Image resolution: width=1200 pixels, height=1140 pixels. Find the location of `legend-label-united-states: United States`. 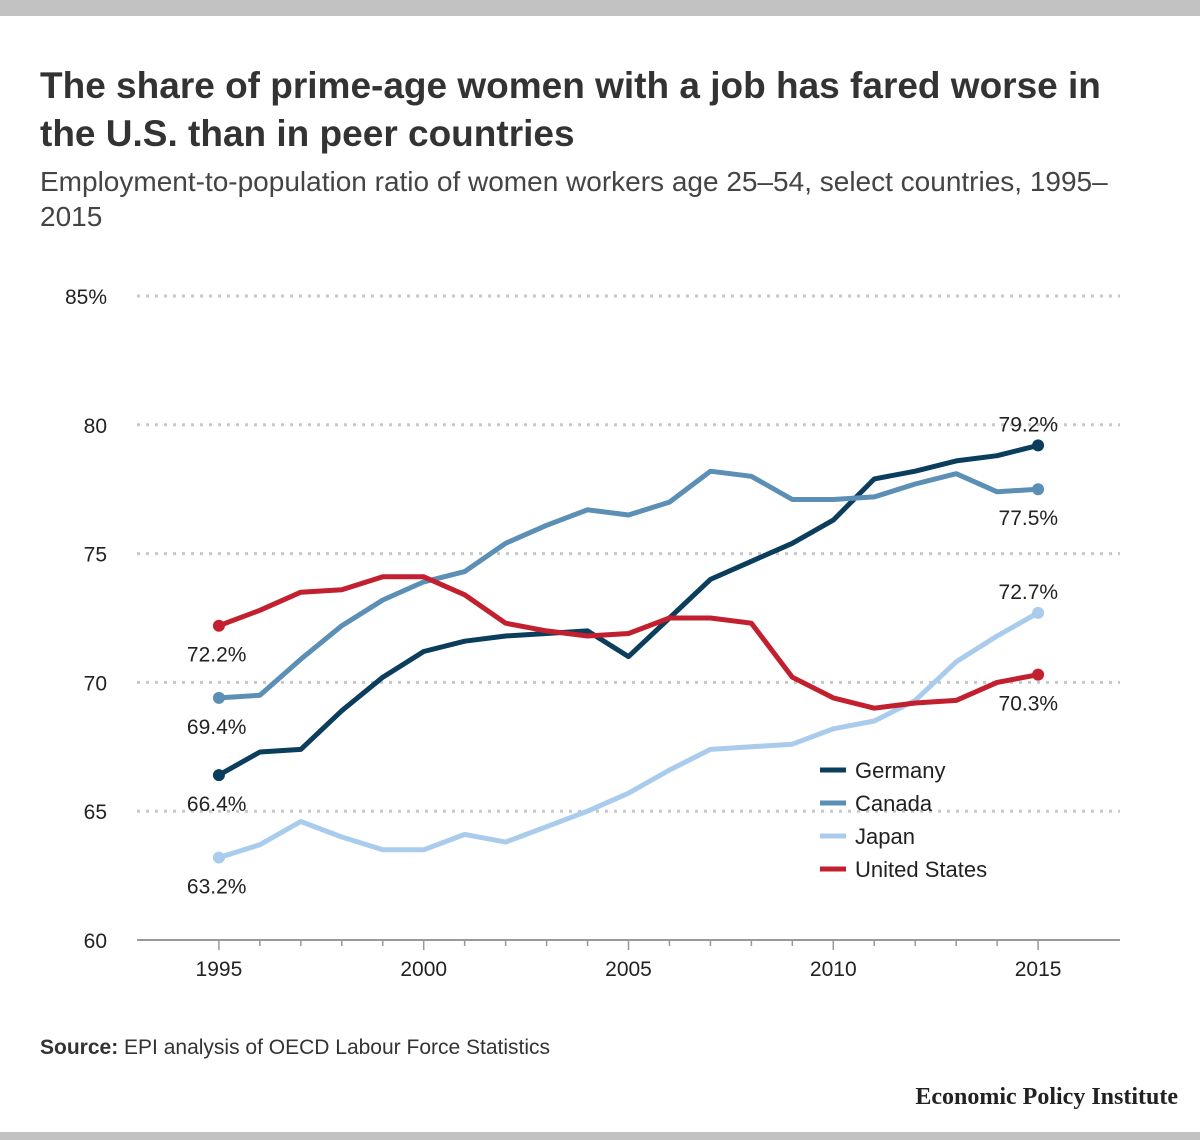

legend-label-united-states: United States is located at coordinates (921, 869).